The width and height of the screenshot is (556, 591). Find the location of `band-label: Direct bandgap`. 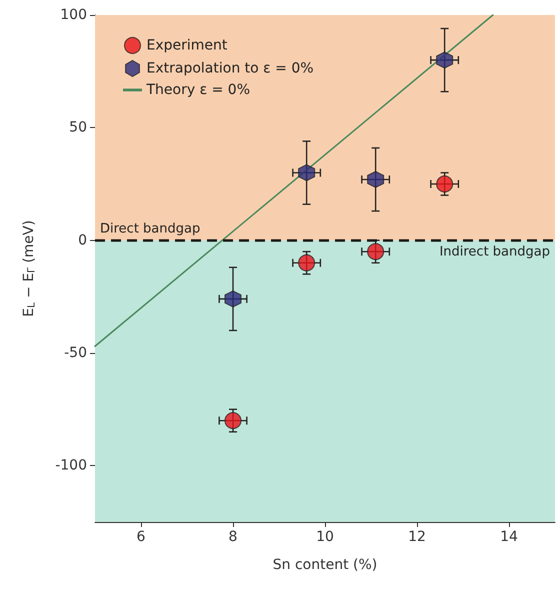

band-label: Direct bandgap is located at coordinates (150, 228).